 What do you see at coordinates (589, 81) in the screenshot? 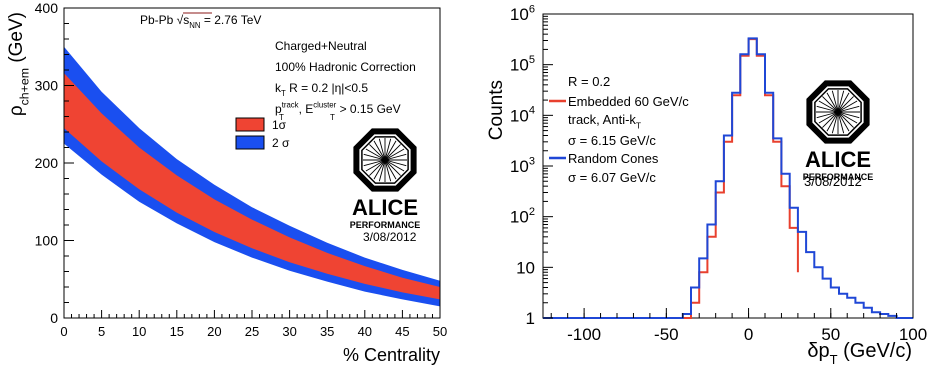
I see `legend-header: R = 0.2` at bounding box center [589, 81].